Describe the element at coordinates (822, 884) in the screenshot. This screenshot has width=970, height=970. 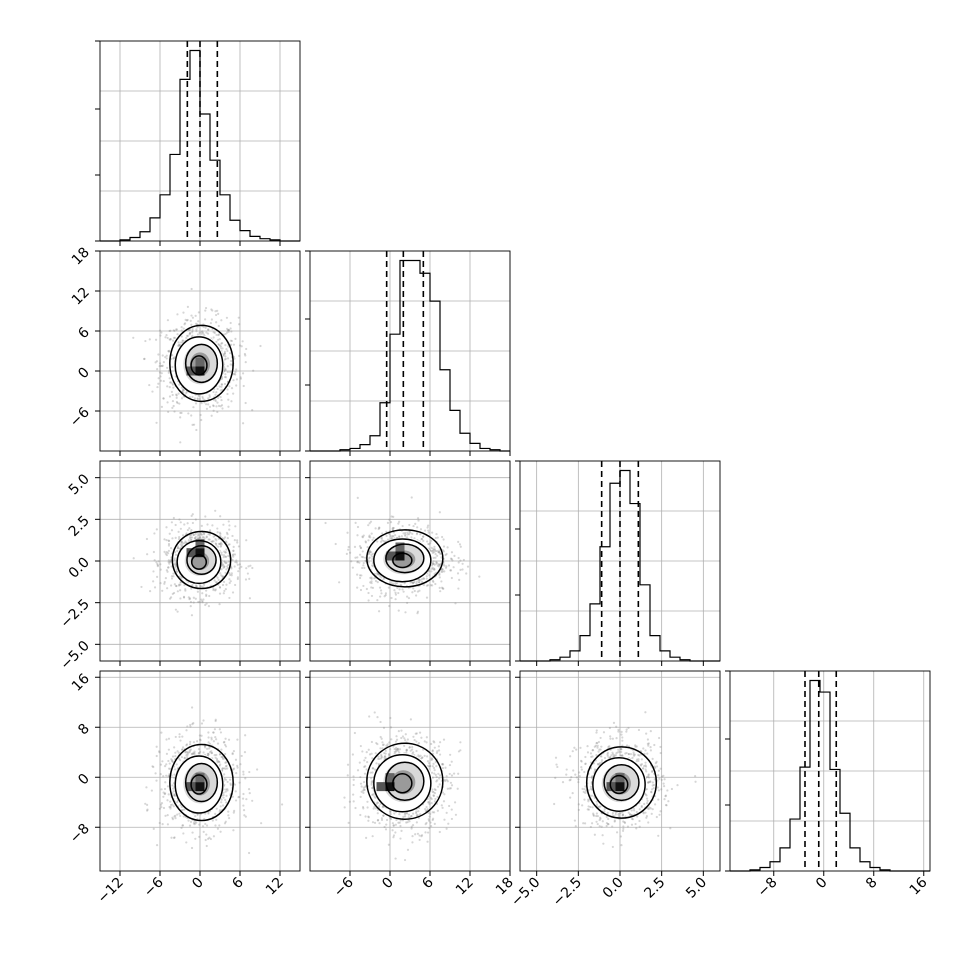
I see `x-tick-label: 0` at that location.